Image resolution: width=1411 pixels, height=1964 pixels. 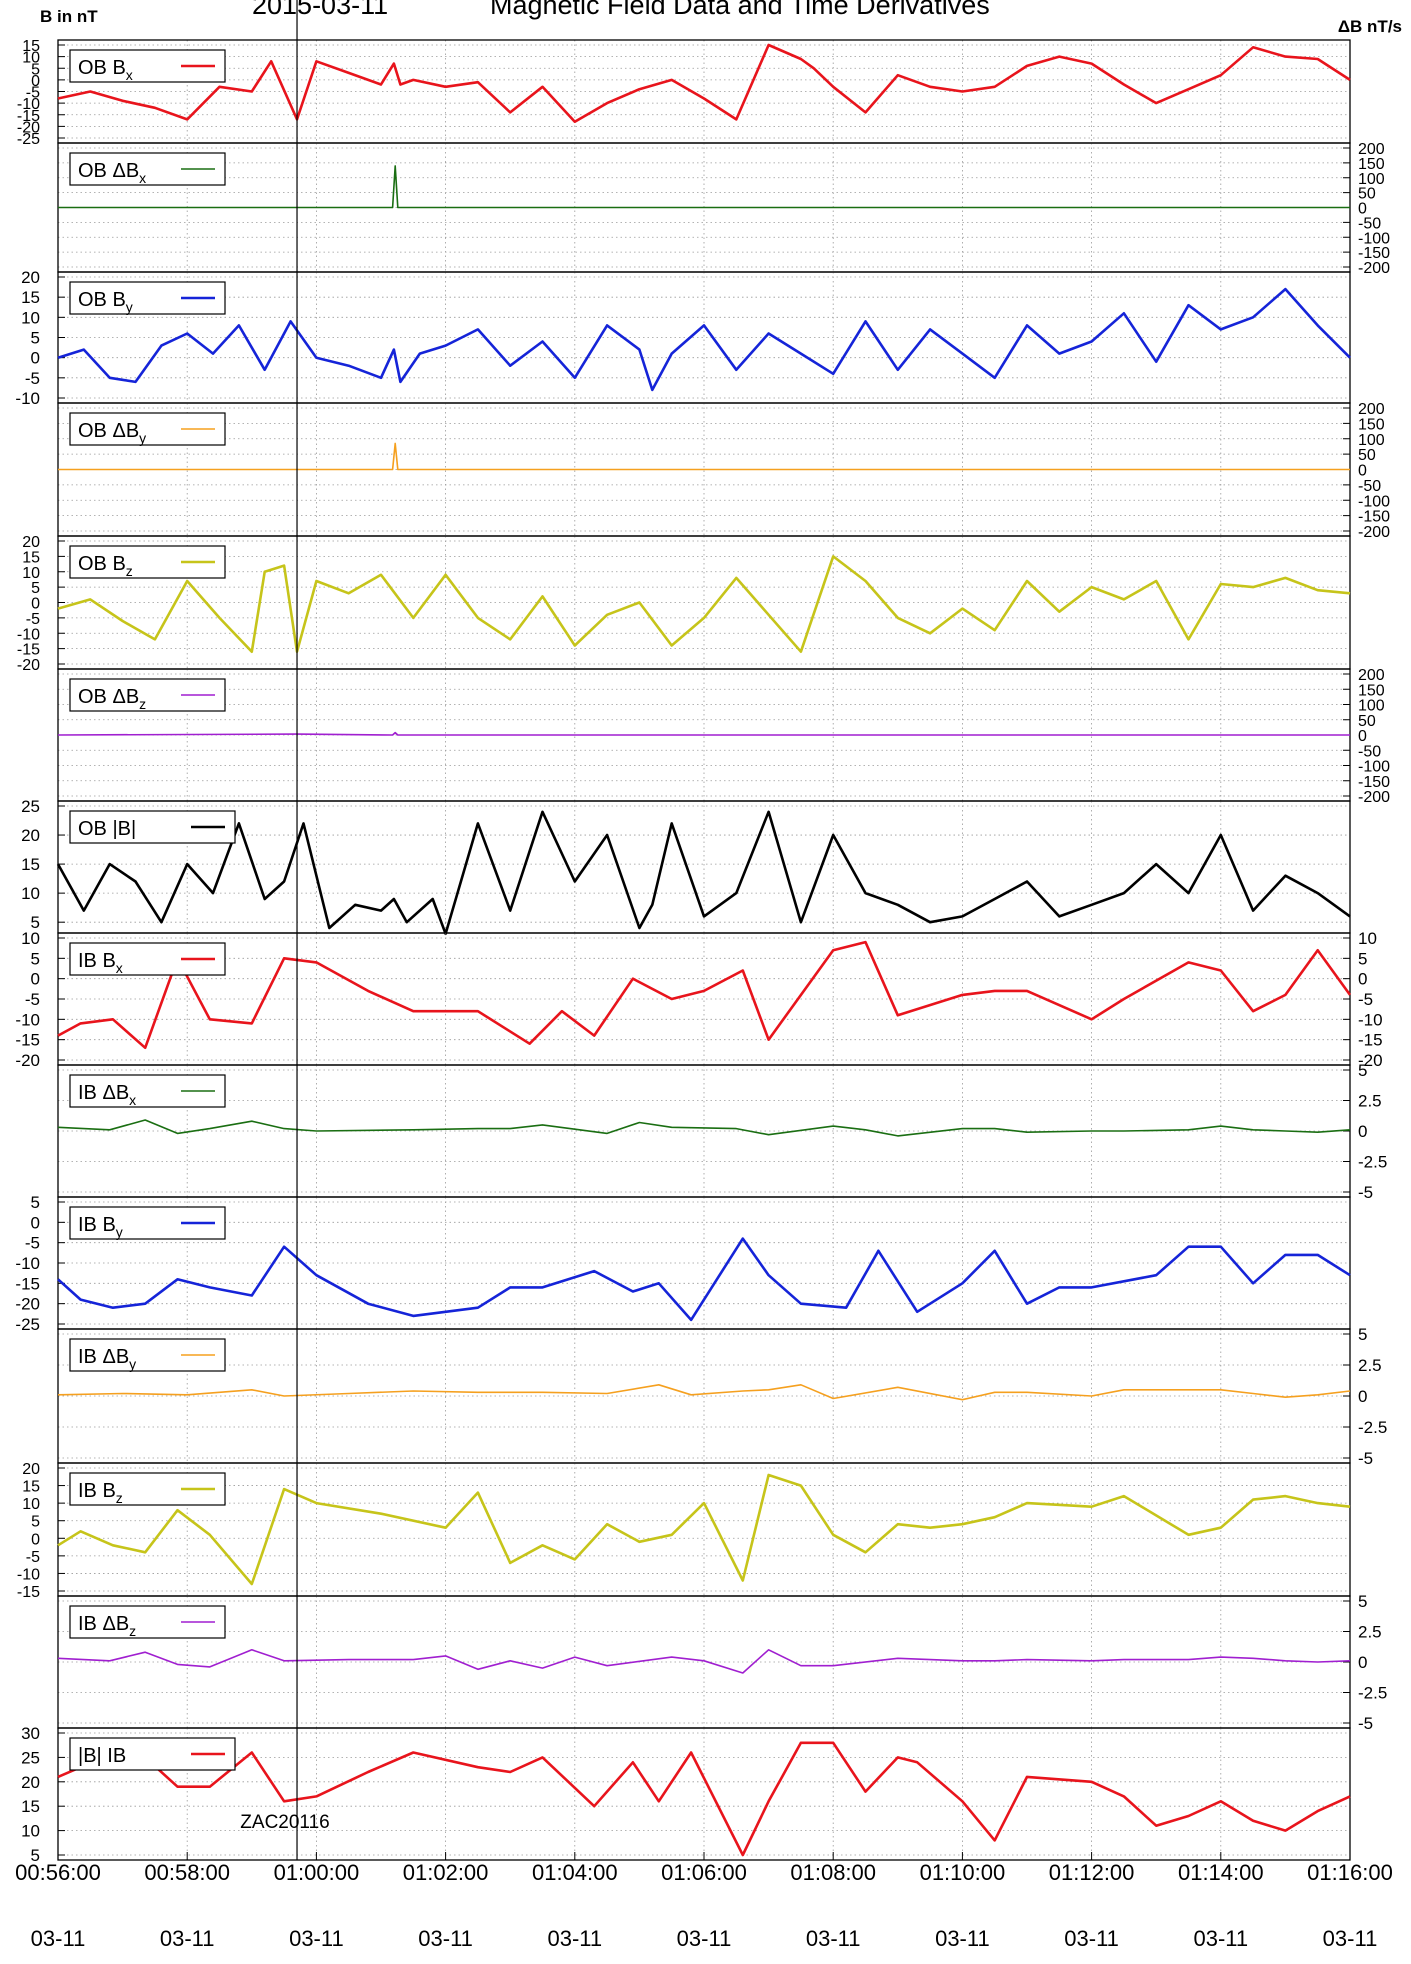 I want to click on y-tick-label: 50, so click(x=1367, y=455).